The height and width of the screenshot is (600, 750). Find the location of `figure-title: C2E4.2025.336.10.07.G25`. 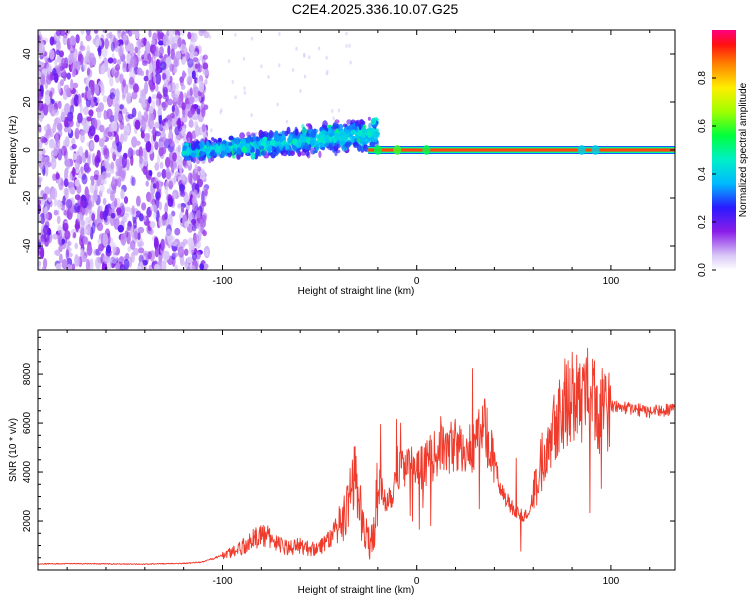

figure-title: C2E4.2025.336.10.07.G25 is located at coordinates (375, 9).